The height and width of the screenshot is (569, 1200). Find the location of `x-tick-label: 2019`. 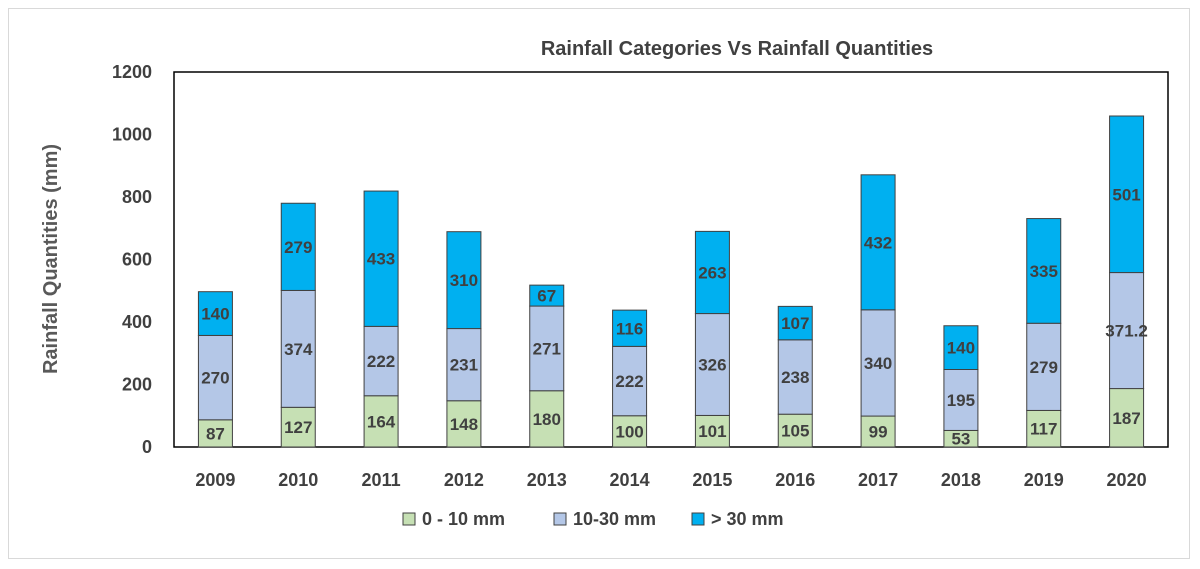

x-tick-label: 2019 is located at coordinates (1044, 480).